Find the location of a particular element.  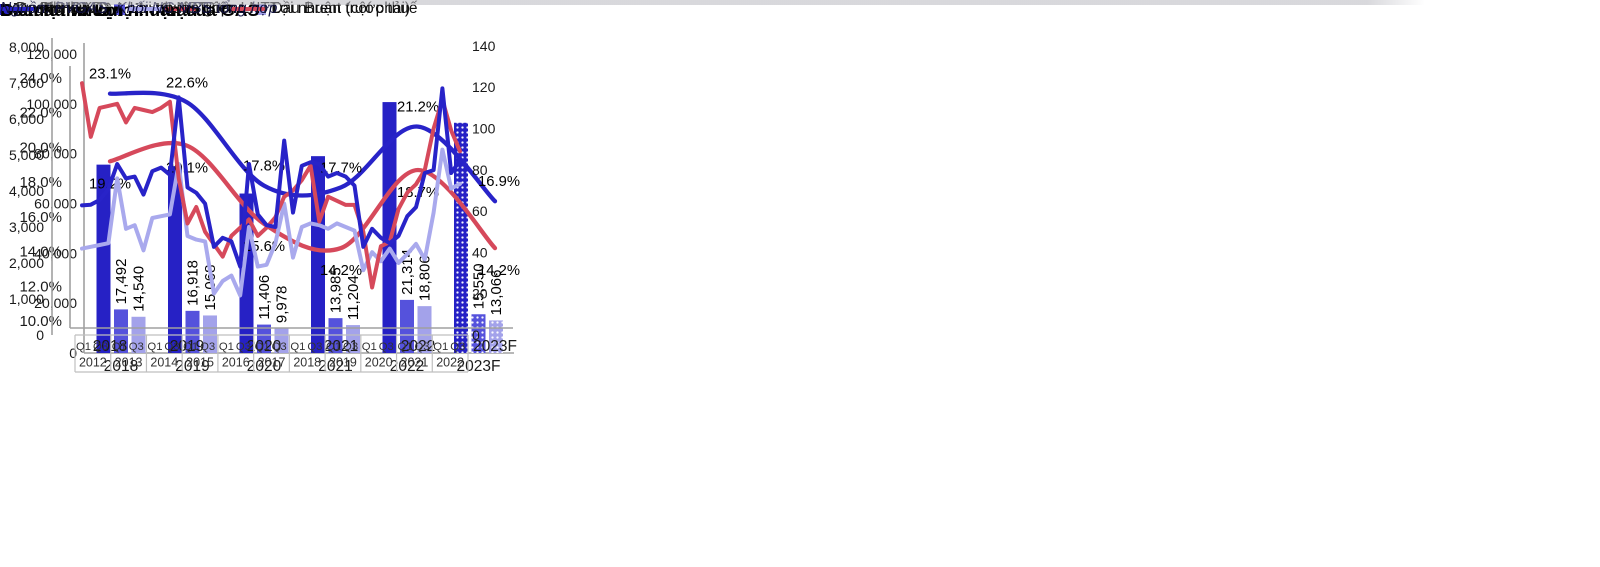

data-label: 21.2% is located at coordinates (418, 108).